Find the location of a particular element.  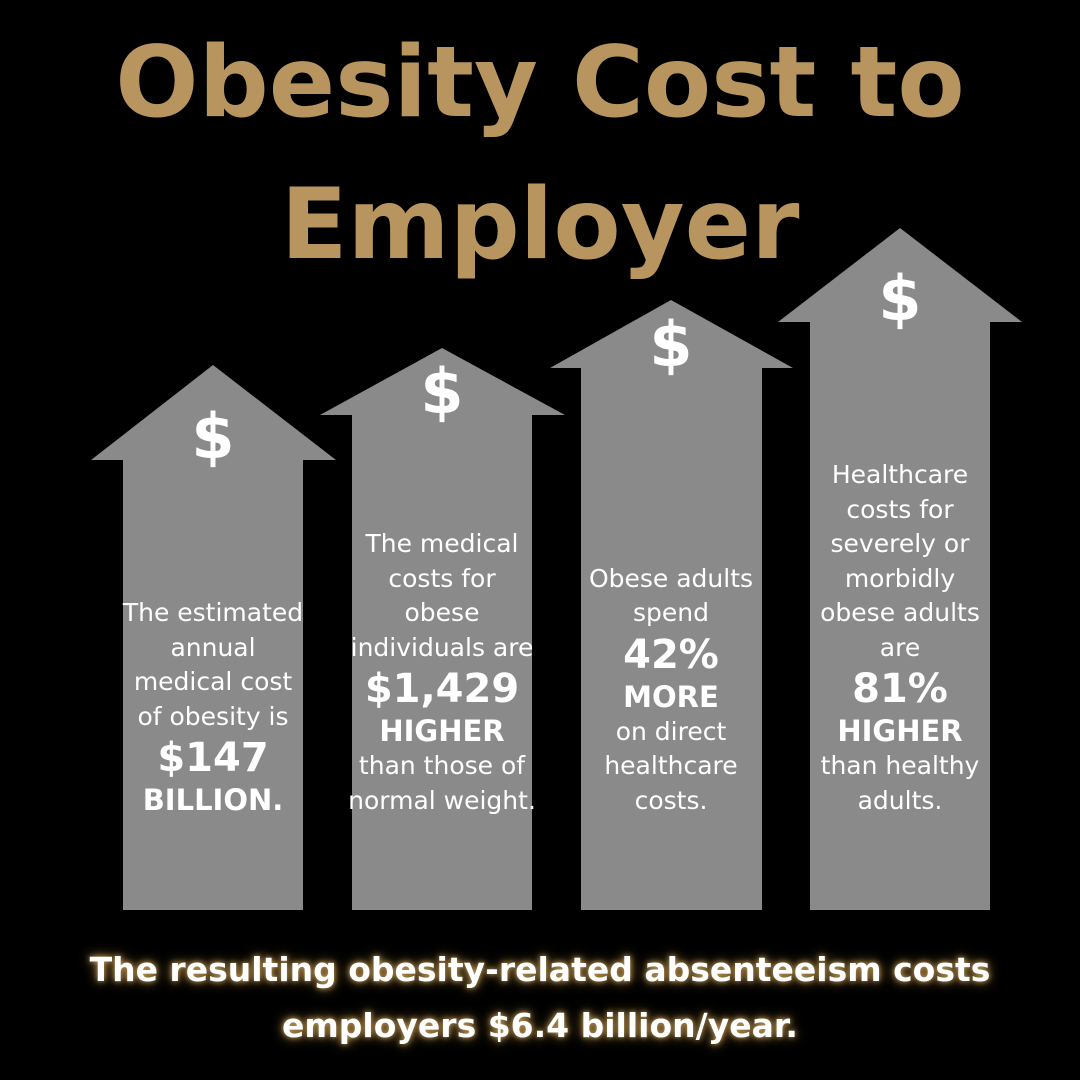

description-end: than those of normal weight. is located at coordinates (442, 783).